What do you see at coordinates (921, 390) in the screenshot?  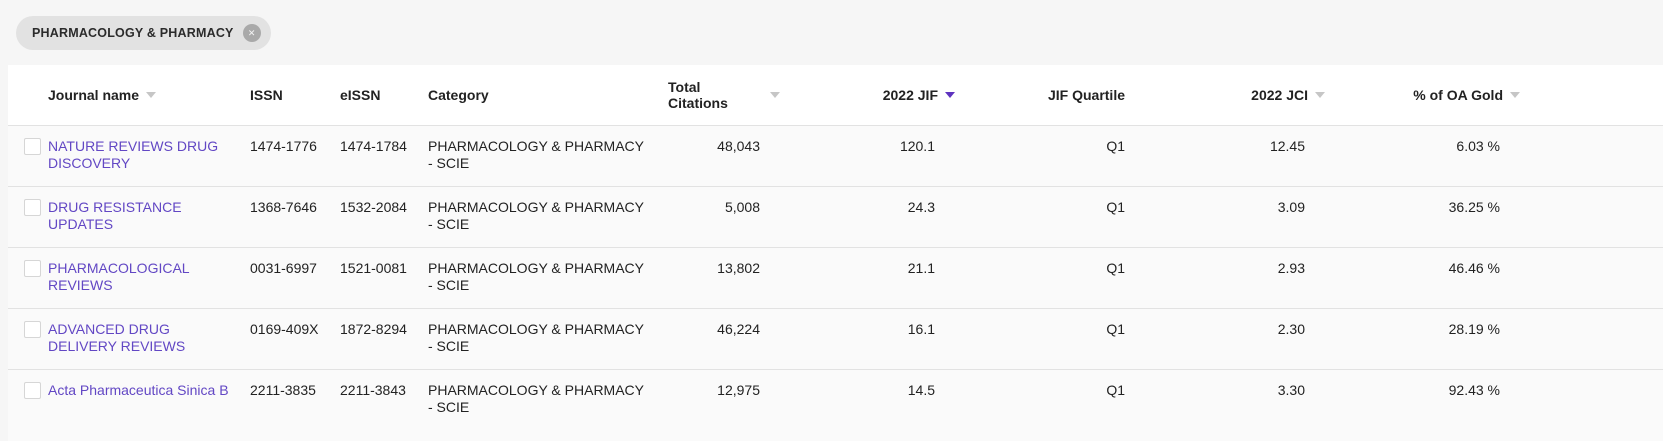 I see `jif-value: 14.5` at bounding box center [921, 390].